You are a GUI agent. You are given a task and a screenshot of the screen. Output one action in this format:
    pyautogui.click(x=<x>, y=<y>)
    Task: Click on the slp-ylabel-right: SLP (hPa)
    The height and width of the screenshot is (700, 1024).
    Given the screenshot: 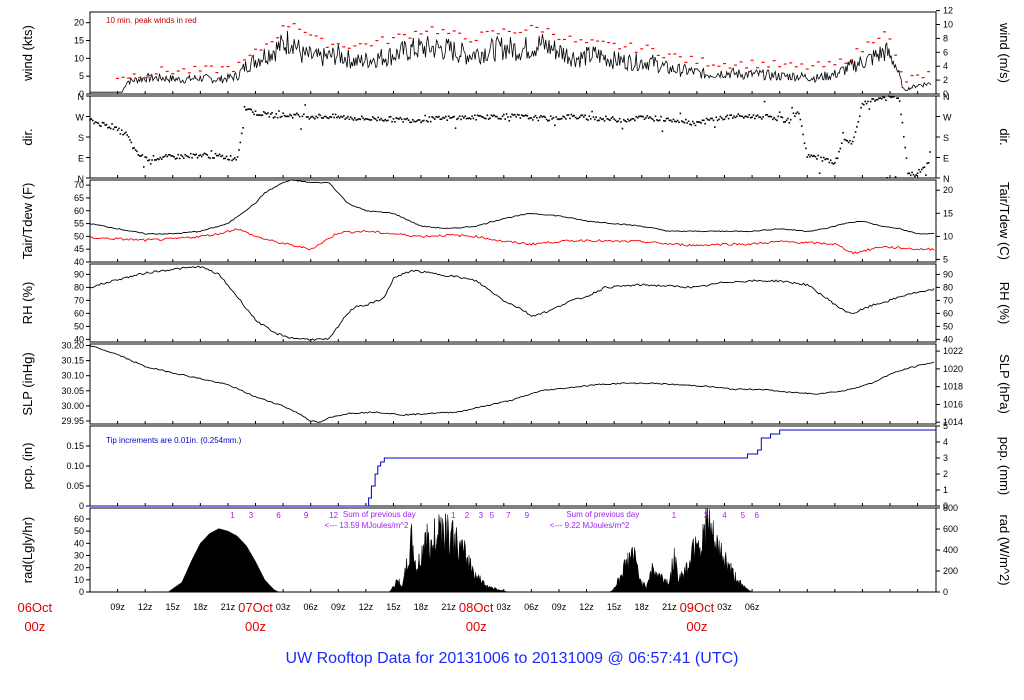 What is the action you would take?
    pyautogui.click(x=1004, y=384)
    